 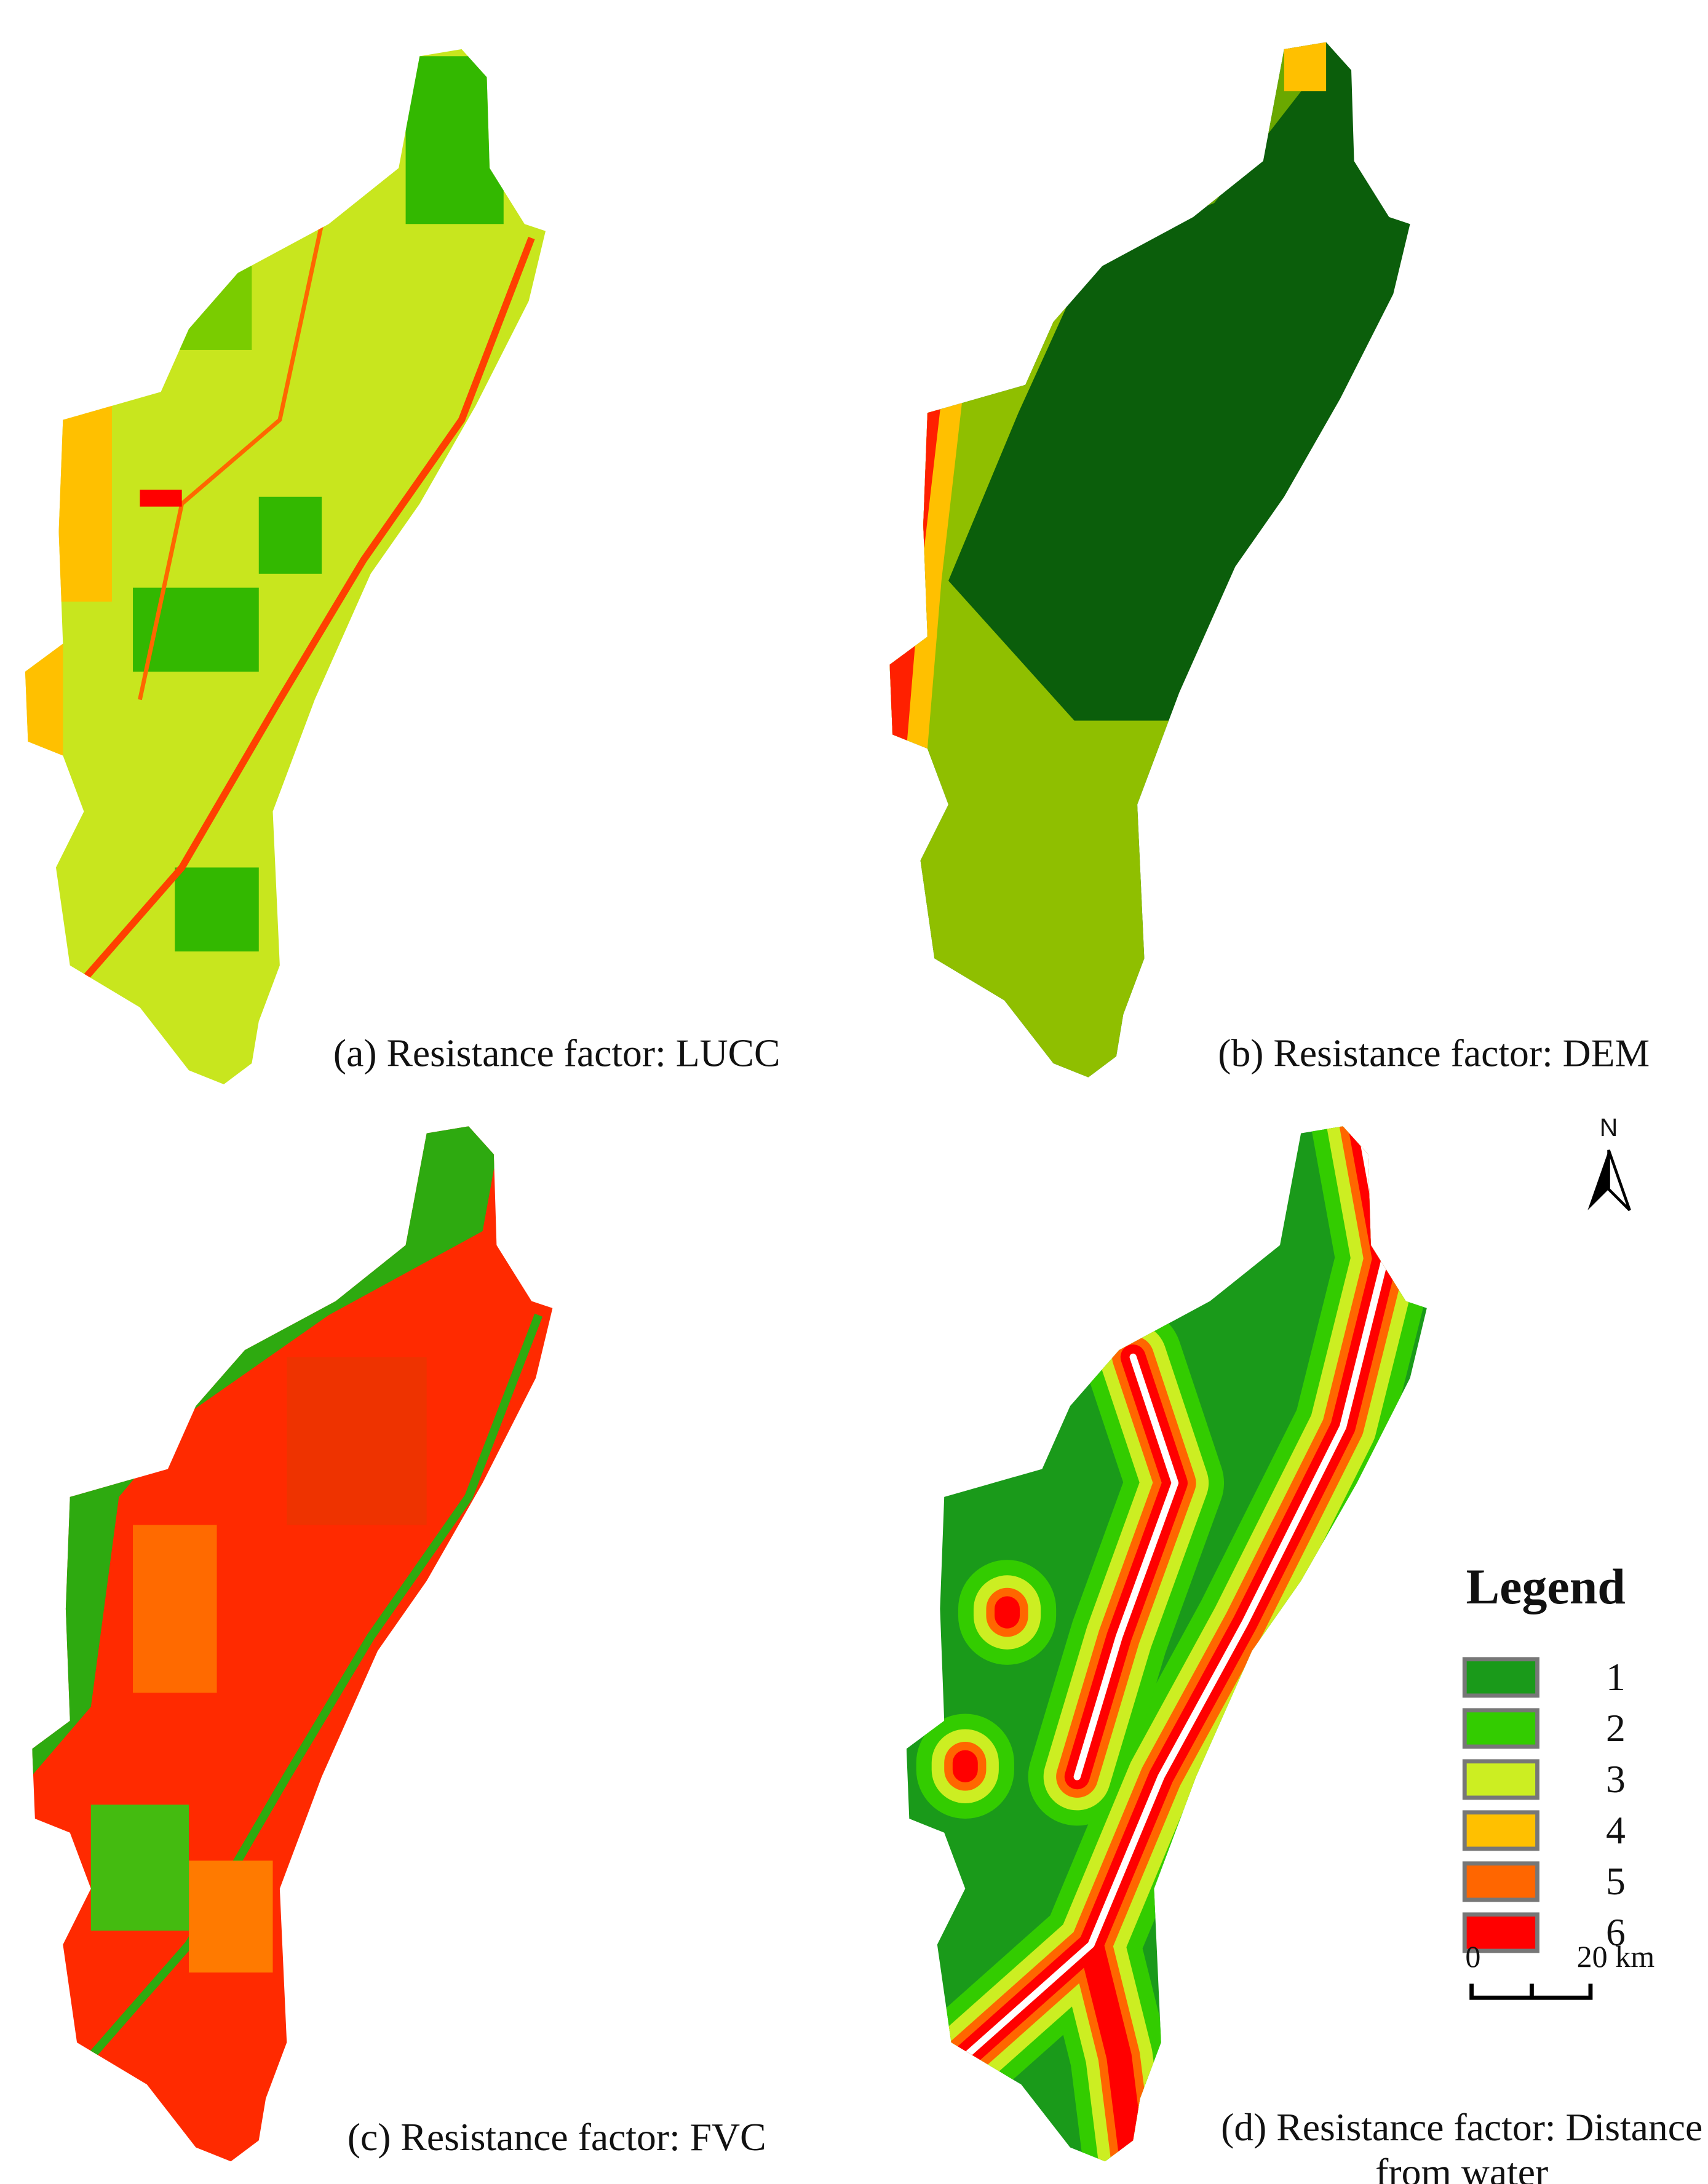 I want to click on legend-label: 3, so click(x=1616, y=1779).